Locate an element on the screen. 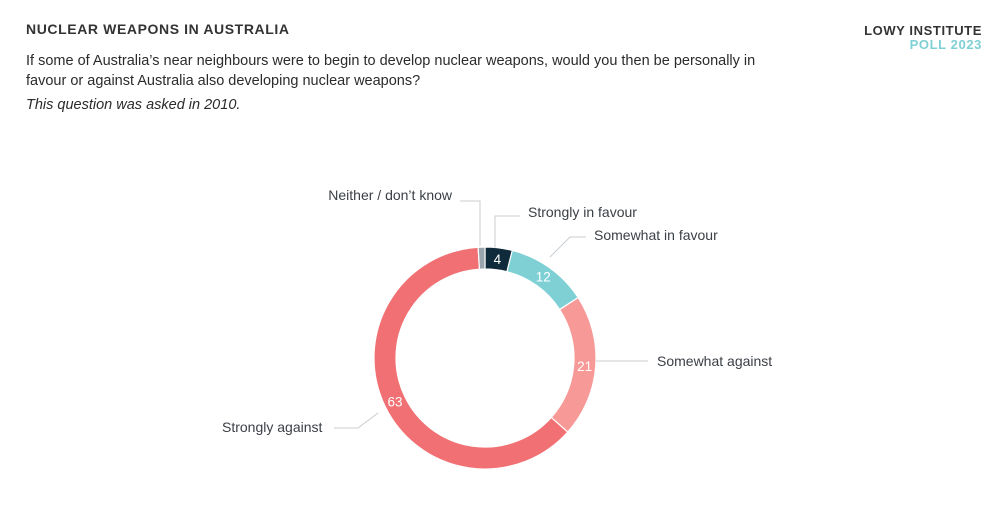 This screenshot has width=1000, height=525. value-label-strongly-in-favour: 4 is located at coordinates (498, 259).